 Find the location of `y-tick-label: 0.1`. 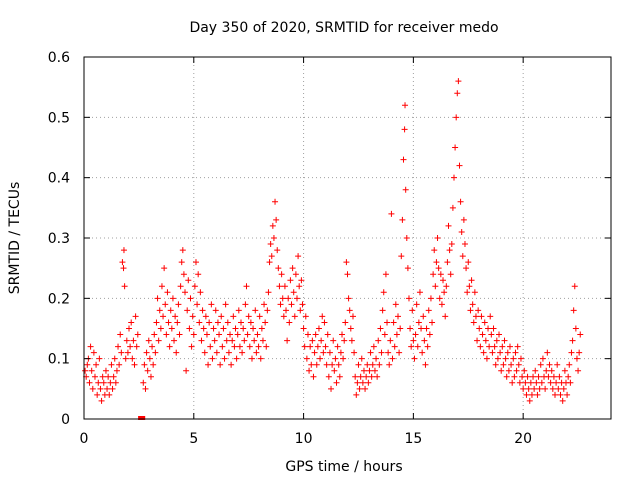

y-tick-label: 0.1 is located at coordinates (59, 360).